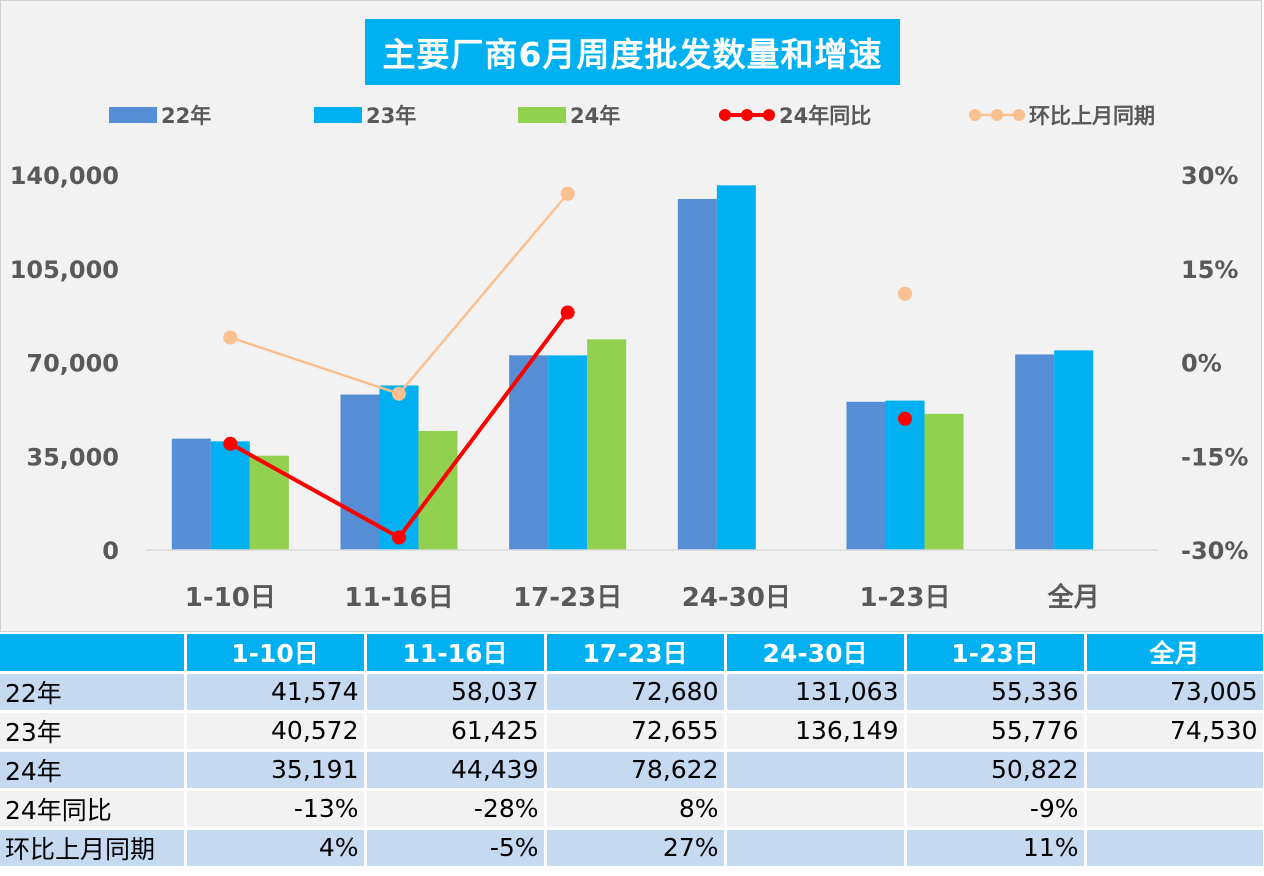 The height and width of the screenshot is (876, 1264). What do you see at coordinates (93, 848) in the screenshot?
I see `row-label: 环比上月同期` at bounding box center [93, 848].